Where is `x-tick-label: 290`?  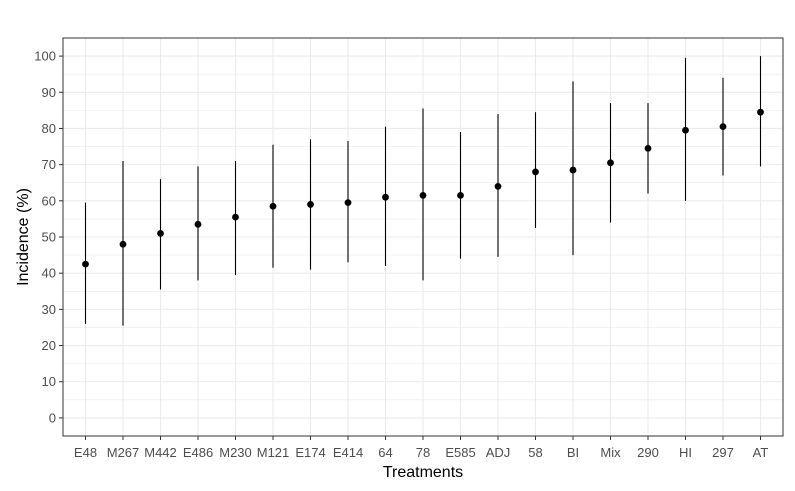 x-tick-label: 290 is located at coordinates (648, 452).